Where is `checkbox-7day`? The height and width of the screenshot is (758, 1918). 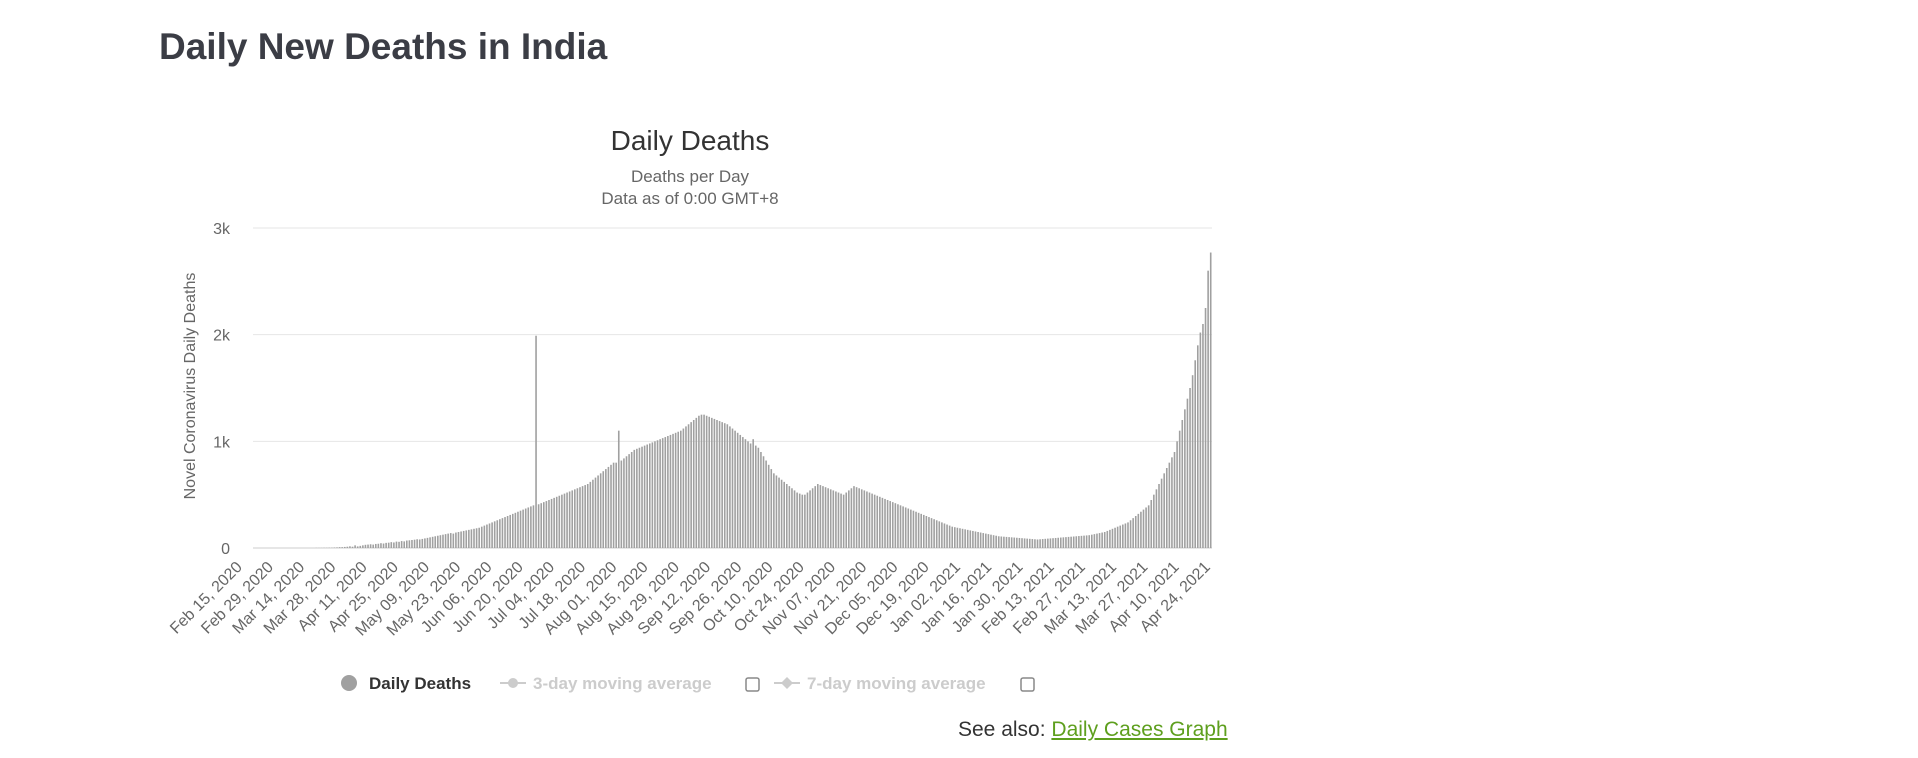 checkbox-7day is located at coordinates (1027, 684).